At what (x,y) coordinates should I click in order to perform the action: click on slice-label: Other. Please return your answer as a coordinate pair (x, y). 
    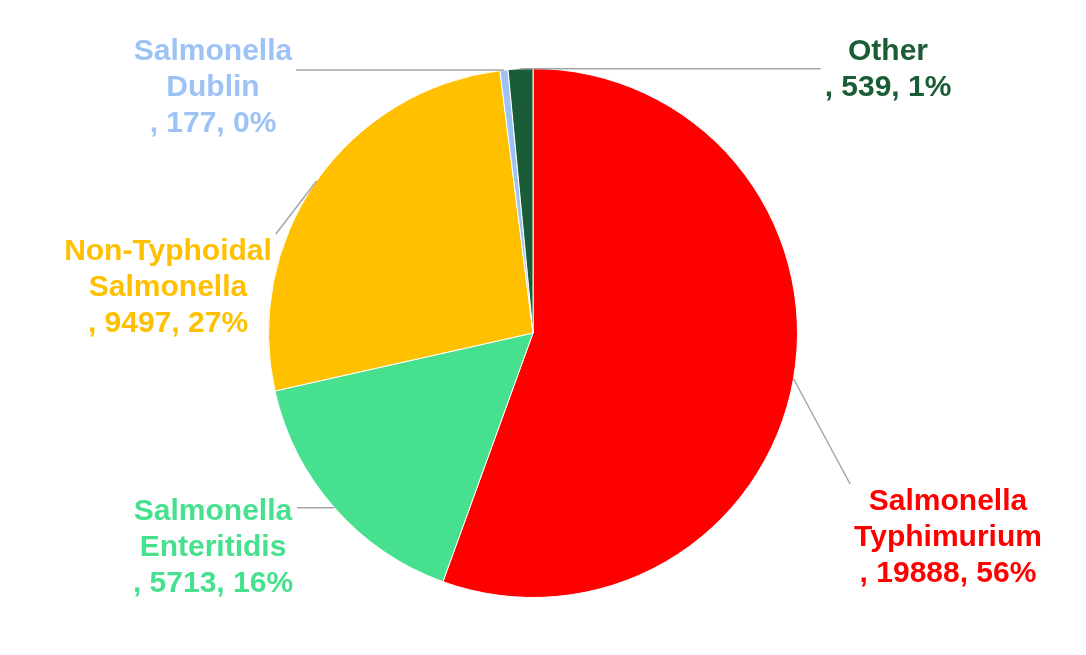
    Looking at the image, I should click on (888, 50).